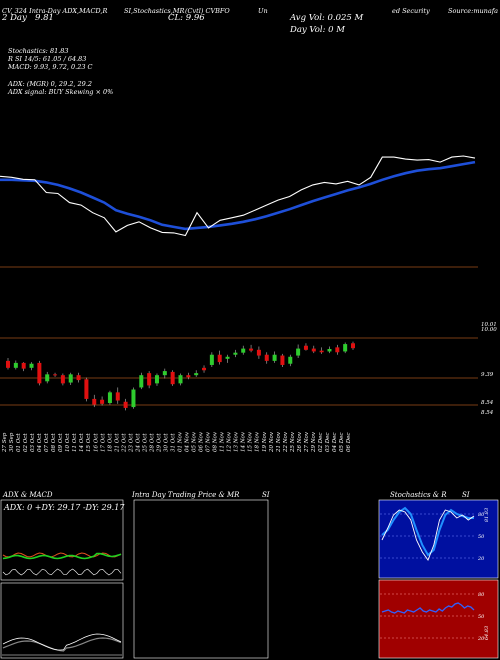 This screenshot has height=660, width=500. What do you see at coordinates (14, 18) in the screenshot?
I see `day-label: 2 Day` at bounding box center [14, 18].